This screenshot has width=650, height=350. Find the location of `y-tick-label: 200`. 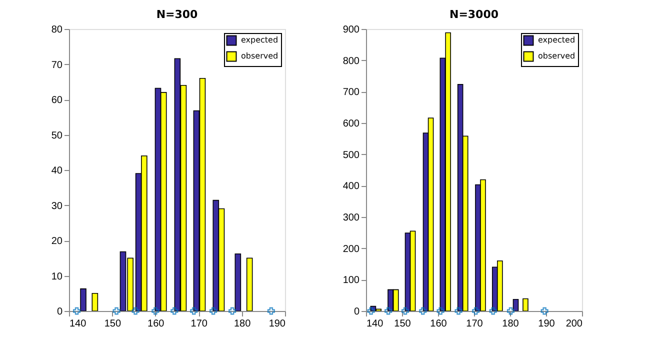

y-tick-label: 200 is located at coordinates (351, 249).